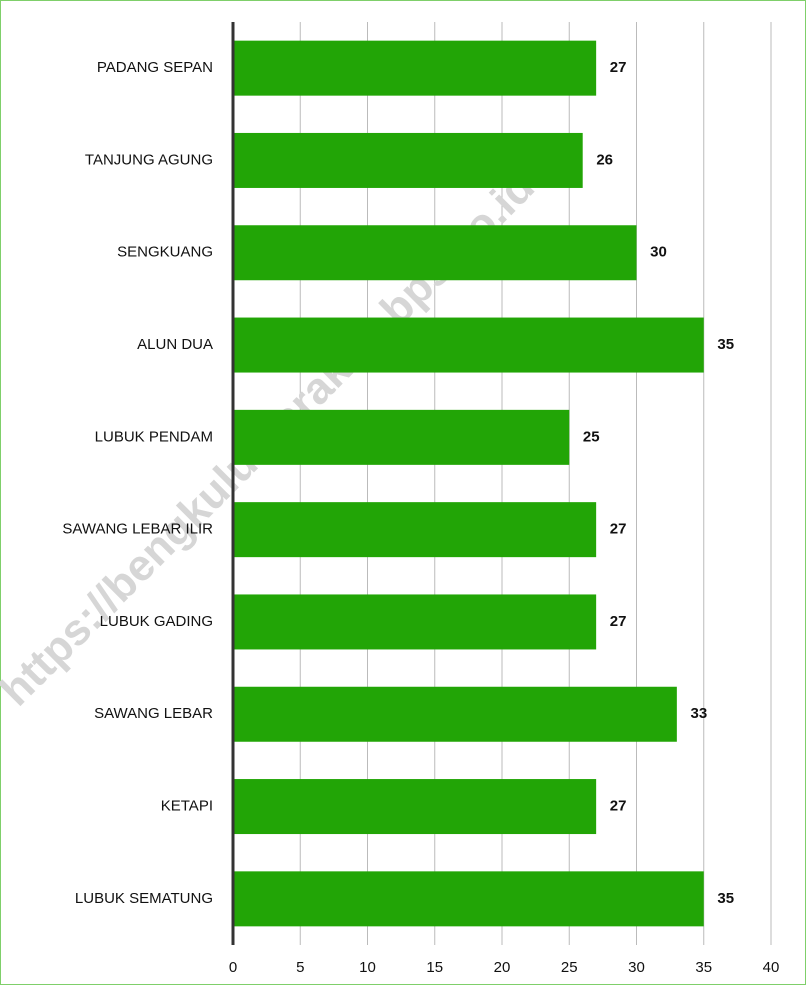 This screenshot has height=985, width=806. I want to click on data-label: 30, so click(658, 252).